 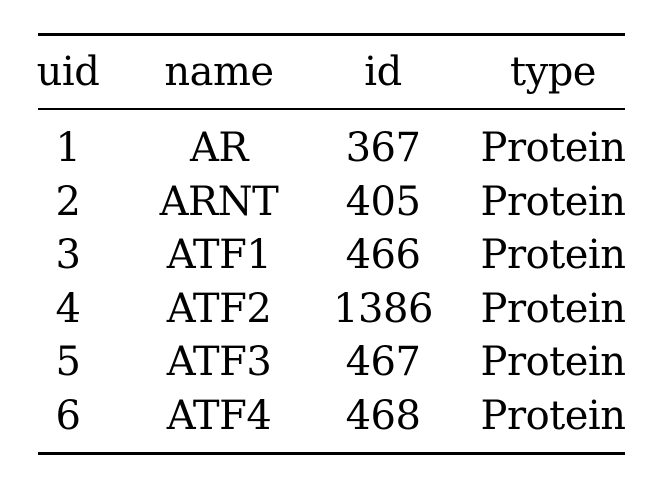 What do you see at coordinates (219, 255) in the screenshot?
I see `cell-name: ATF1` at bounding box center [219, 255].